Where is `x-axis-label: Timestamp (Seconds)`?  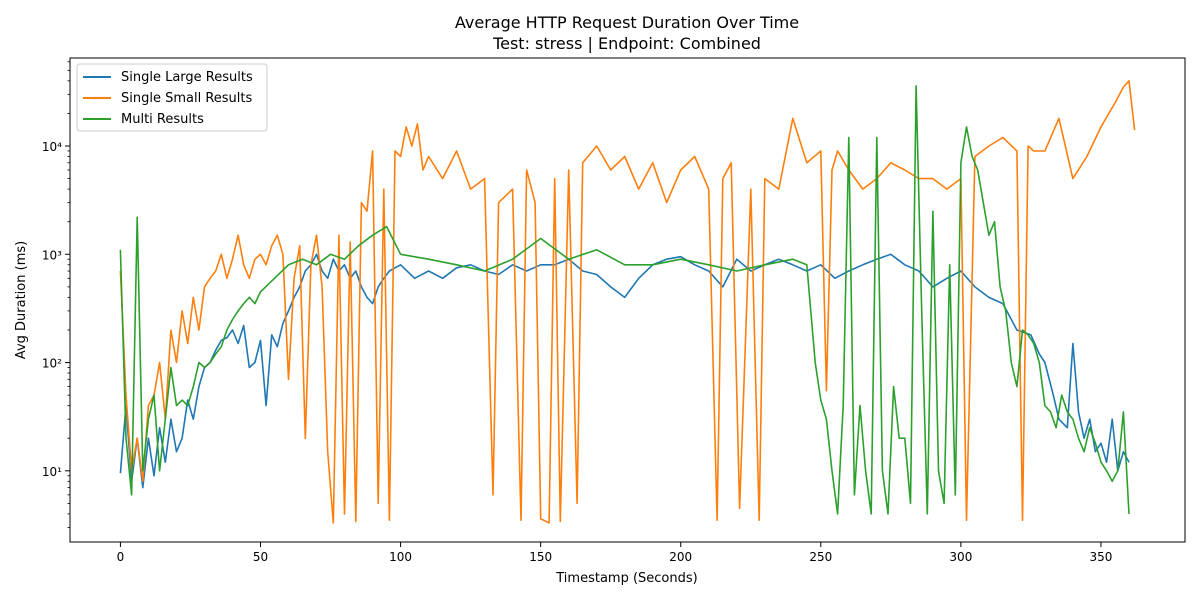
x-axis-label: Timestamp (Seconds) is located at coordinates (626, 578).